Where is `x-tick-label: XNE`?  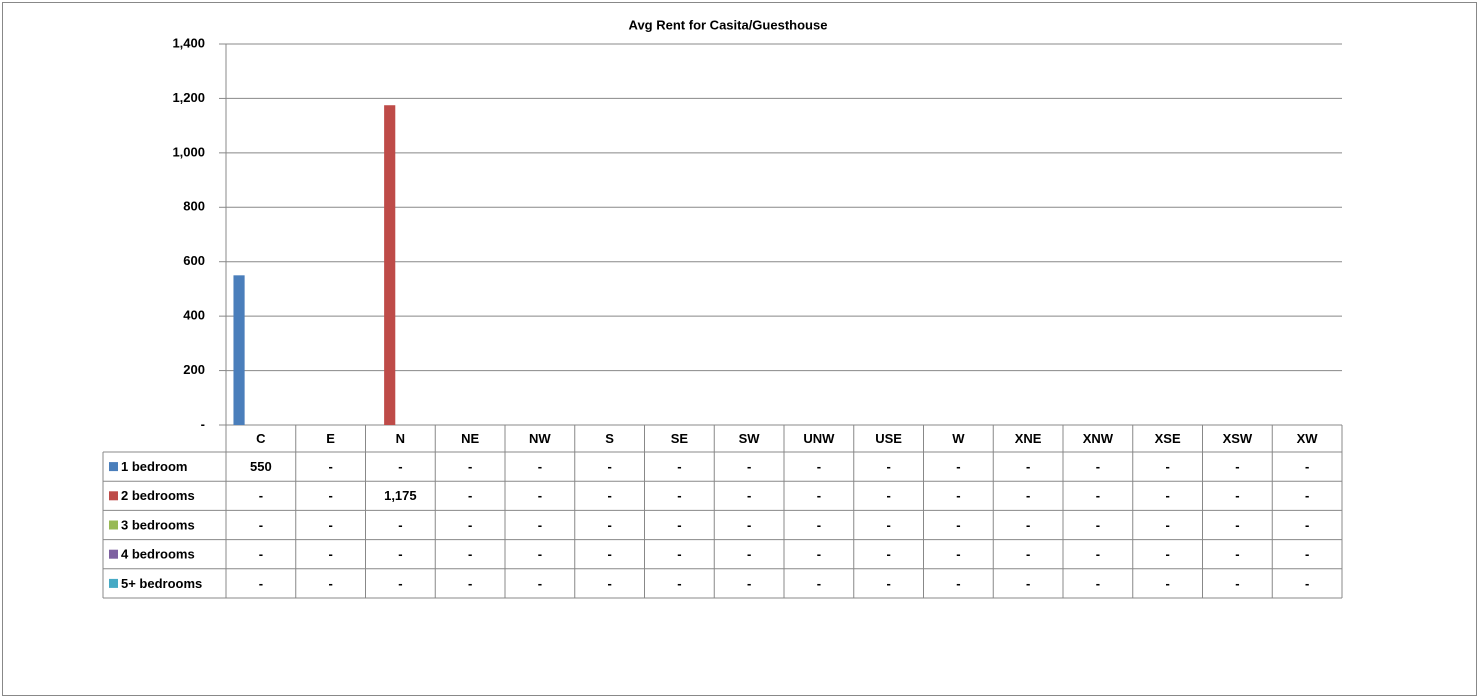 x-tick-label: XNE is located at coordinates (1028, 438).